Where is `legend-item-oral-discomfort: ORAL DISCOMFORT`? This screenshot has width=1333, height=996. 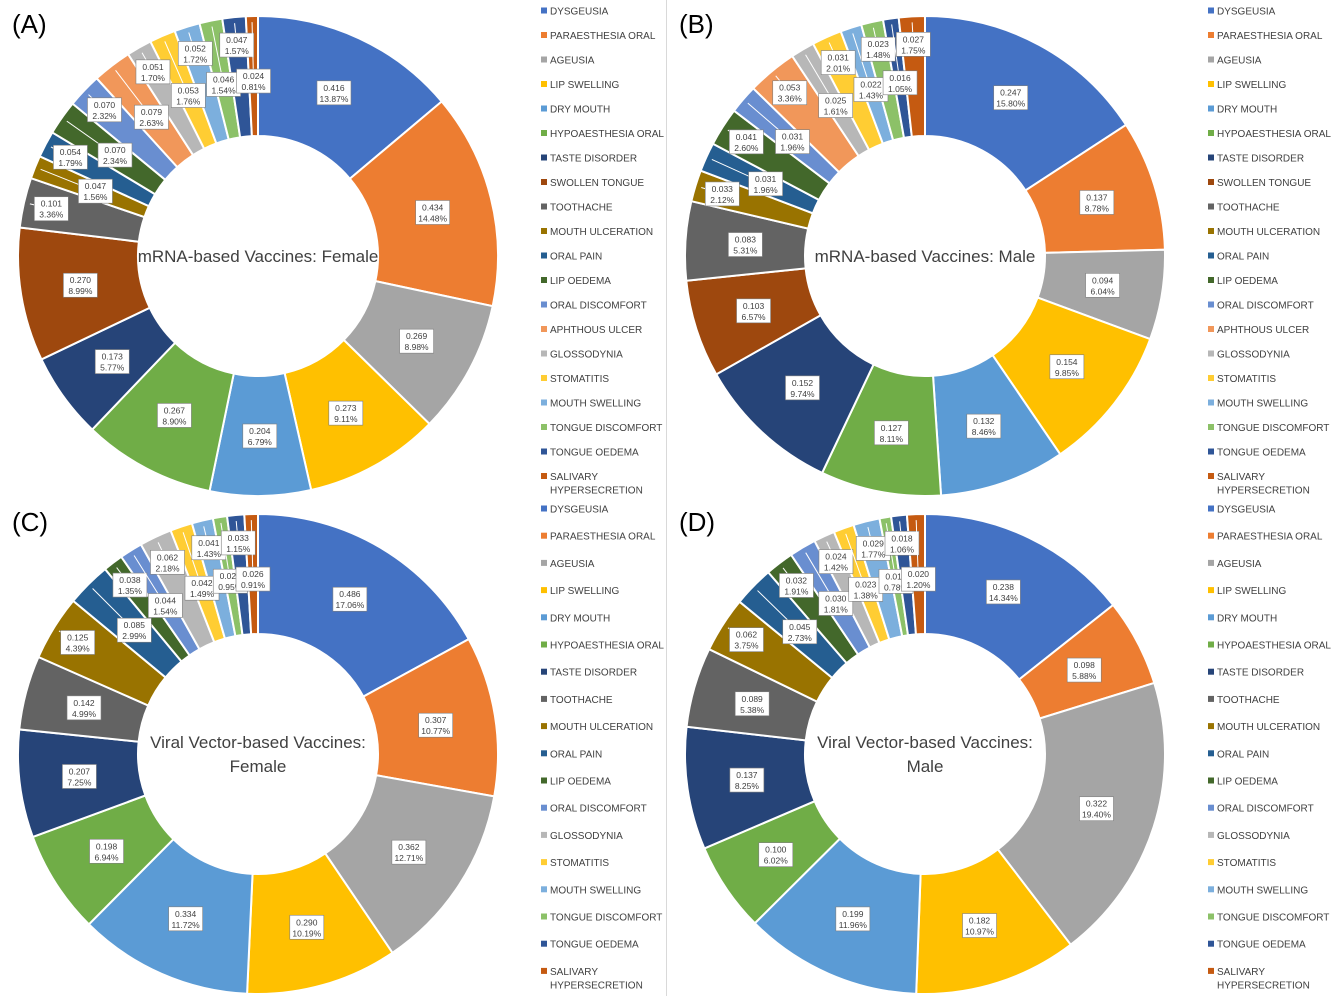
legend-item-oral-discomfort: ORAL DISCOMFORT is located at coordinates (594, 809).